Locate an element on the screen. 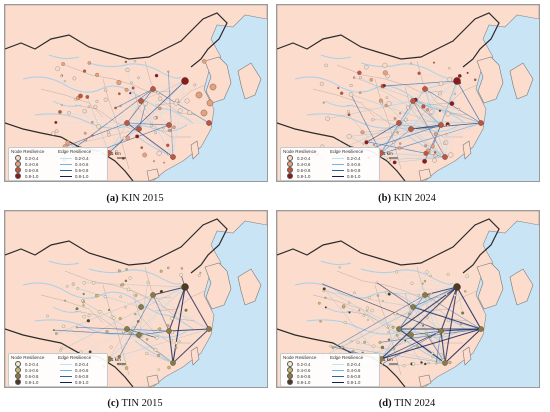 The width and height of the screenshot is (550, 412). legend-node-class-label: 0.6-0.8 is located at coordinates (304, 170).